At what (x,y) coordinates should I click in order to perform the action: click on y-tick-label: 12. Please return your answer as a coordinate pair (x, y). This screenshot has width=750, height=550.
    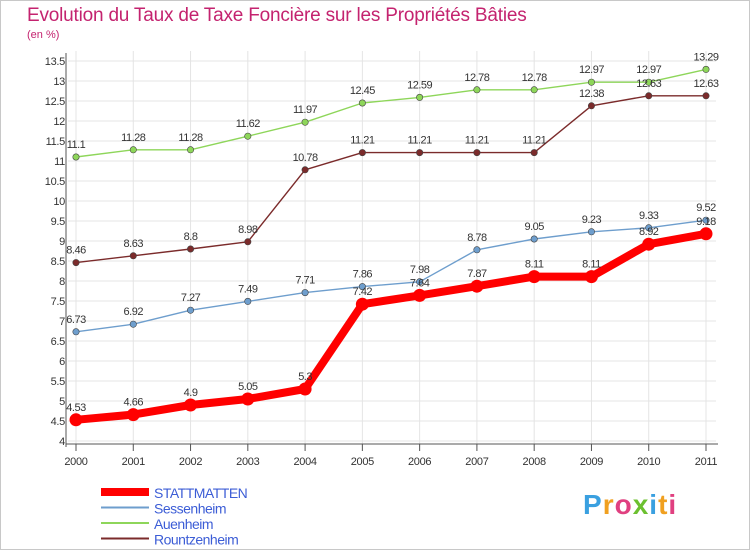
    Looking at the image, I should click on (59, 122).